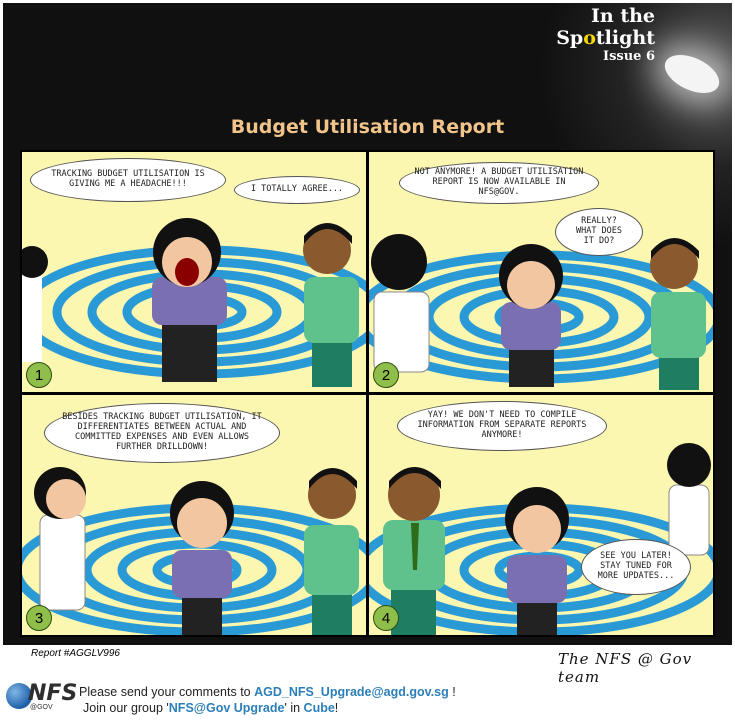 This screenshot has width=735, height=723. I want to click on panel-number-2: 2, so click(386, 375).